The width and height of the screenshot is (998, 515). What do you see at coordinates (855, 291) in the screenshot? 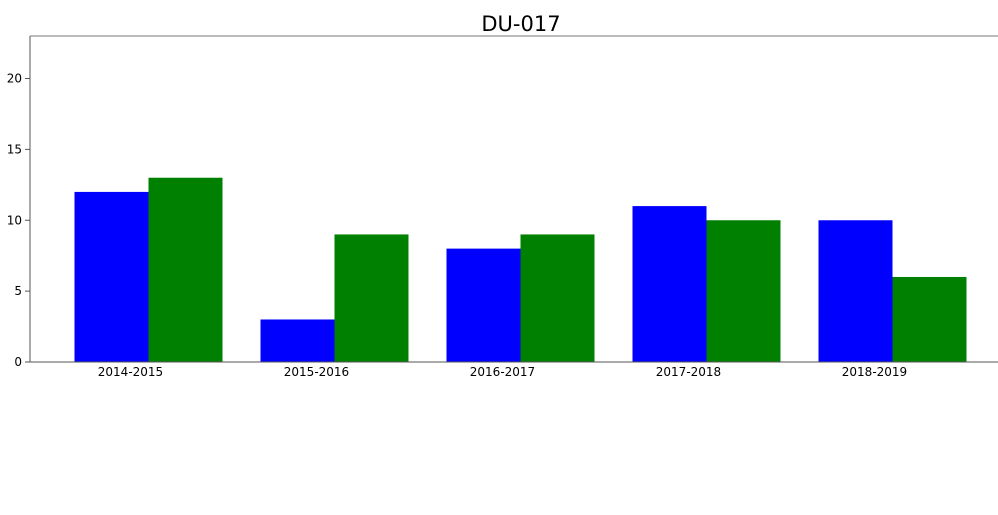
I see `bar-series-1-2018-2019` at bounding box center [855, 291].